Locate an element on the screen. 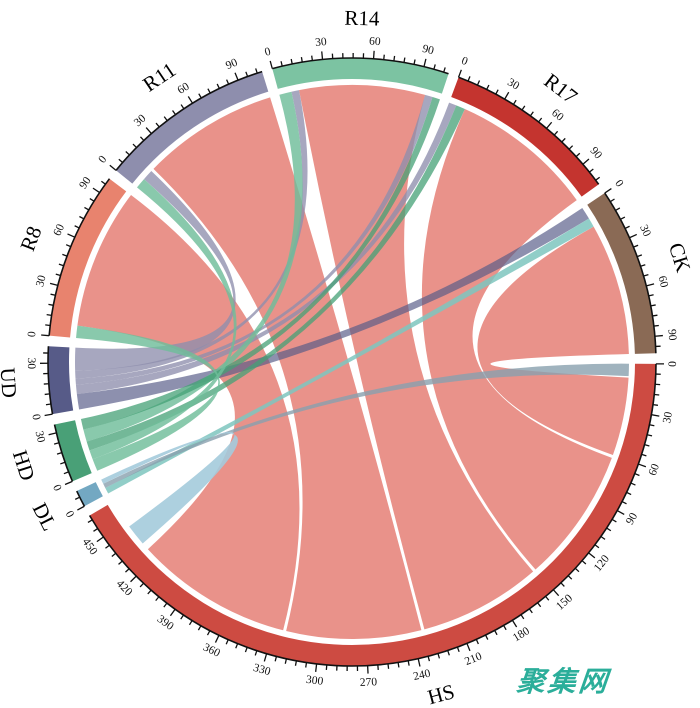  tick-label-HS-300: 300 is located at coordinates (314, 681).